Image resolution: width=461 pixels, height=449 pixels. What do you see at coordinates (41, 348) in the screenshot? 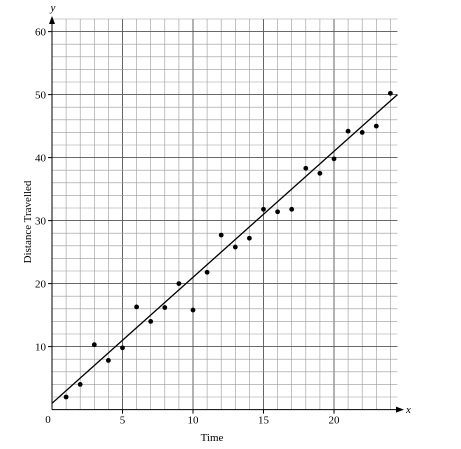
I see `y-tick-label: 10` at bounding box center [41, 348].